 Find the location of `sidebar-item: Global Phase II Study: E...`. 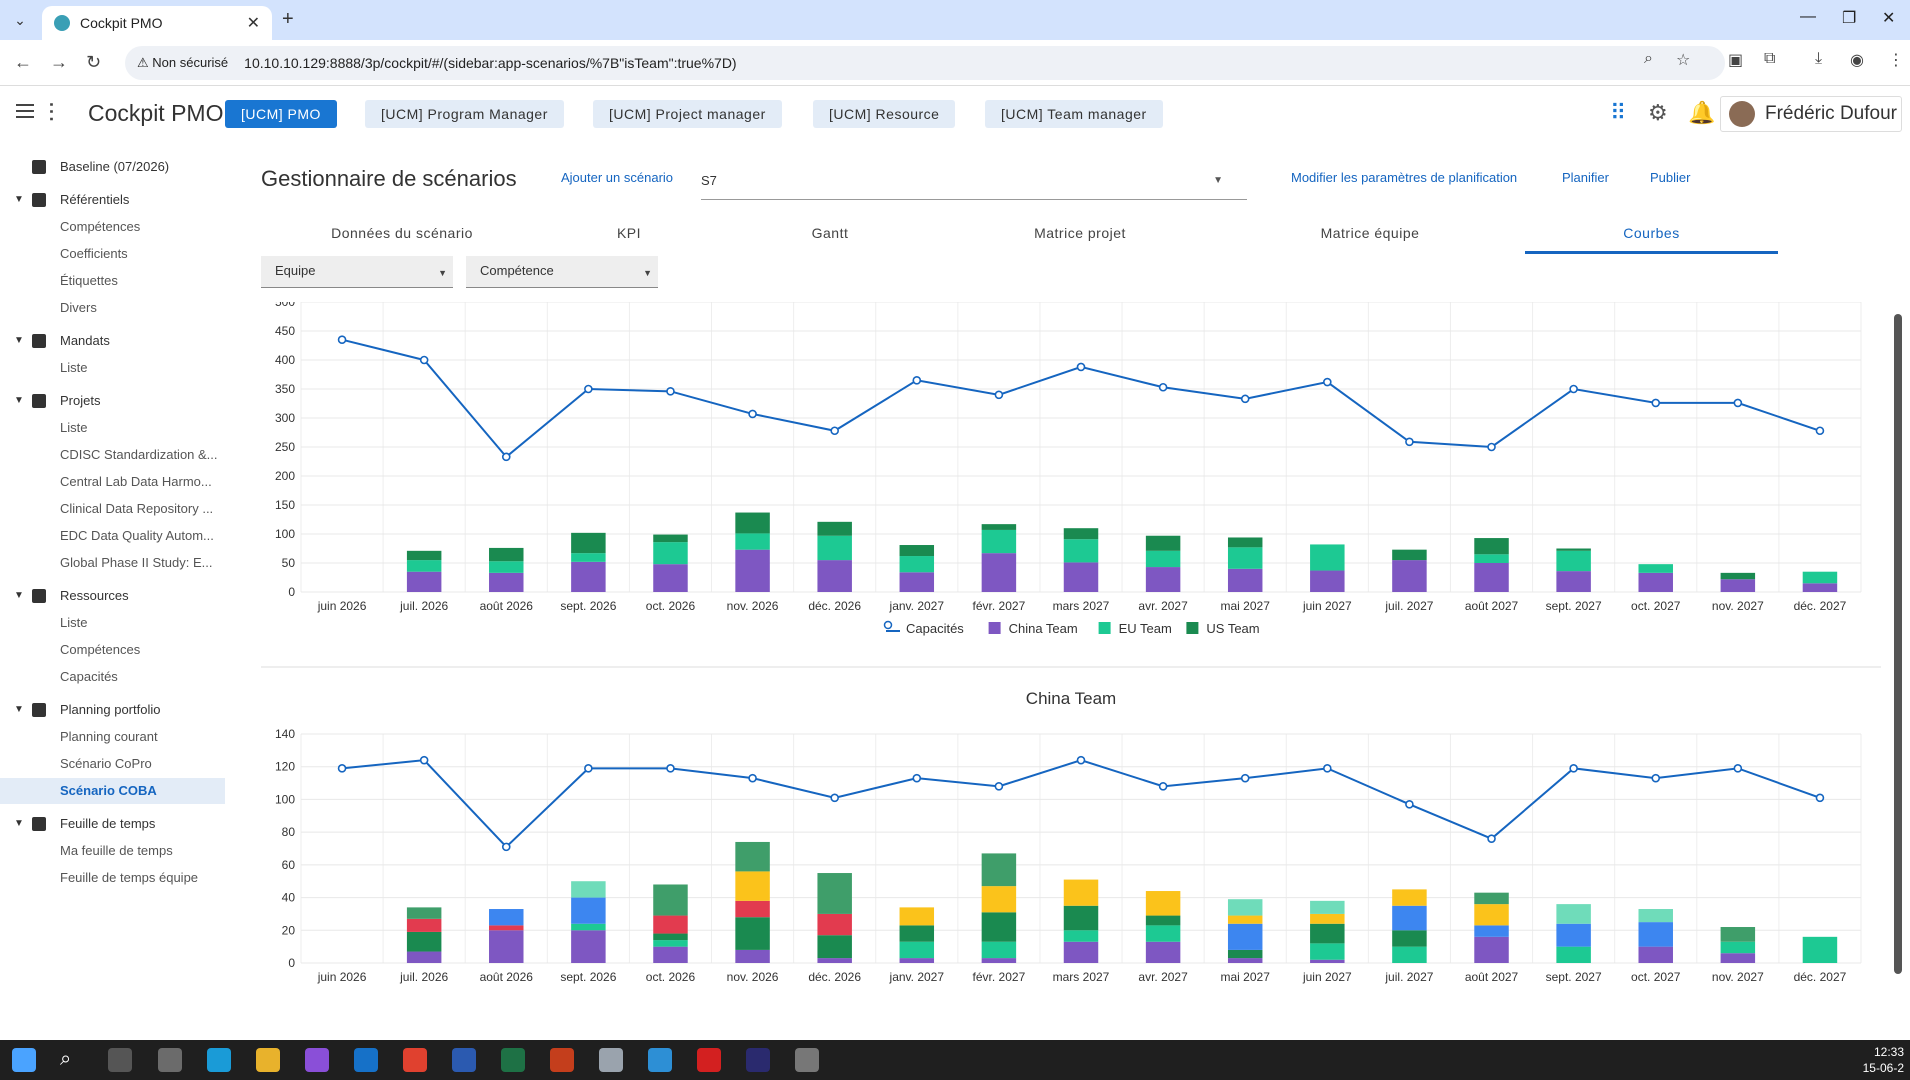

sidebar-item: Global Phase II Study: E... is located at coordinates (112, 563).